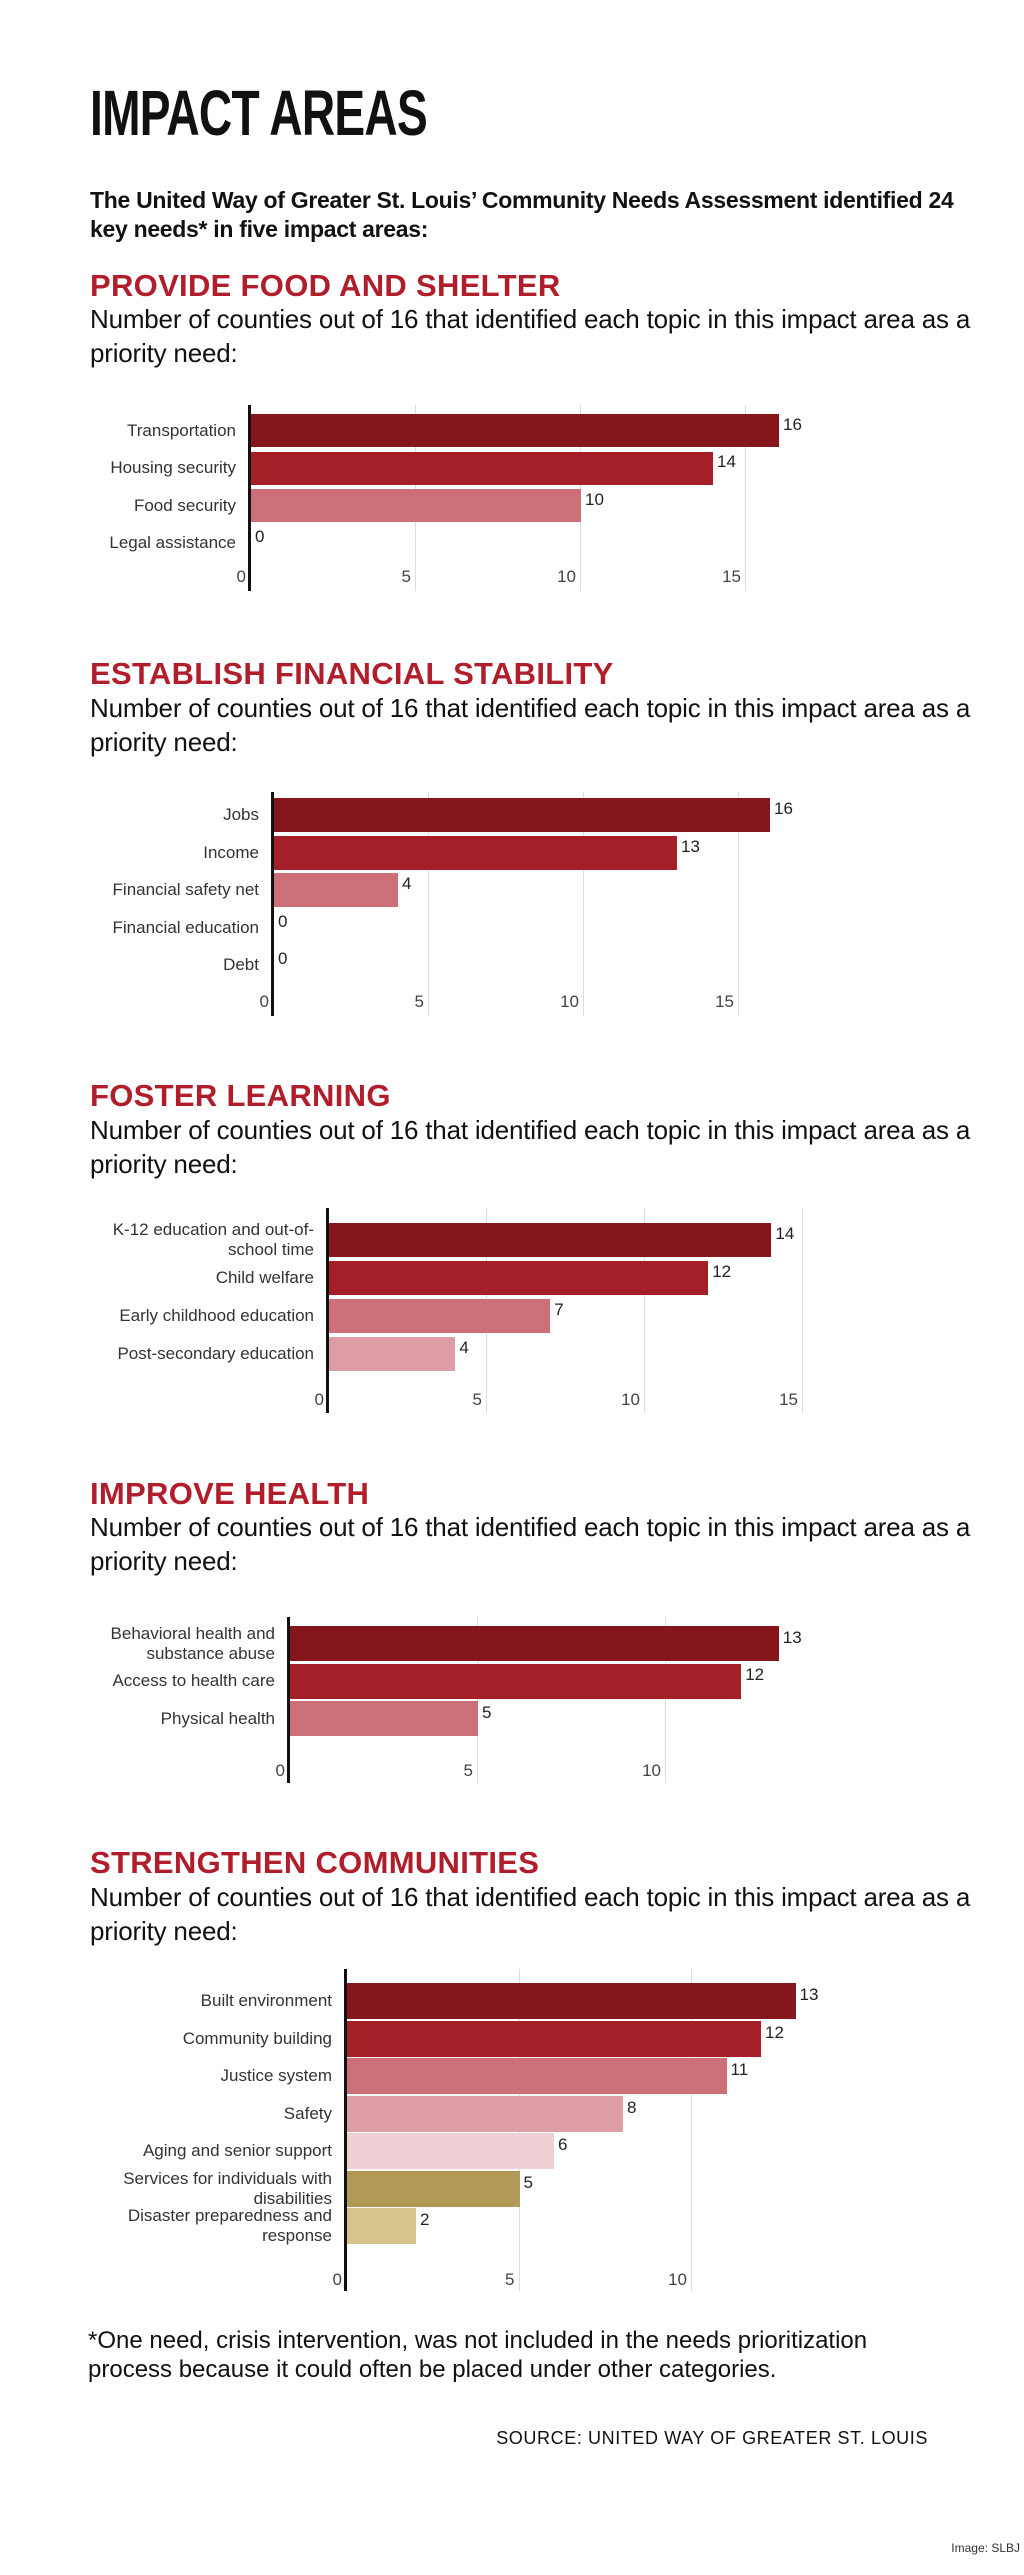 This screenshot has height=2575, width=1024. I want to click on source-note: SOURCE: UNITED WAY OF GREATER ST. LOUIS, so click(712, 2438).